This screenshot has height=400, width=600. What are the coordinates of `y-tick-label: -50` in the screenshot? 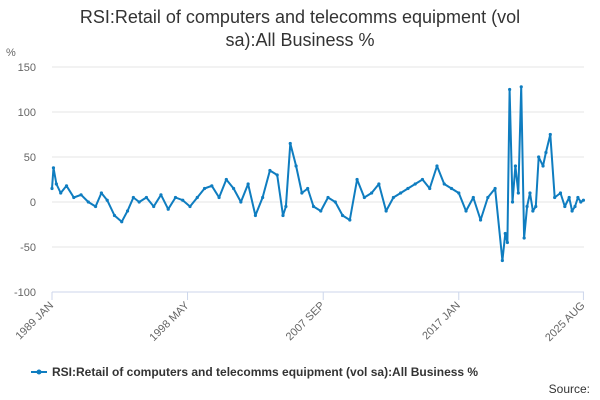 It's located at (28, 248).